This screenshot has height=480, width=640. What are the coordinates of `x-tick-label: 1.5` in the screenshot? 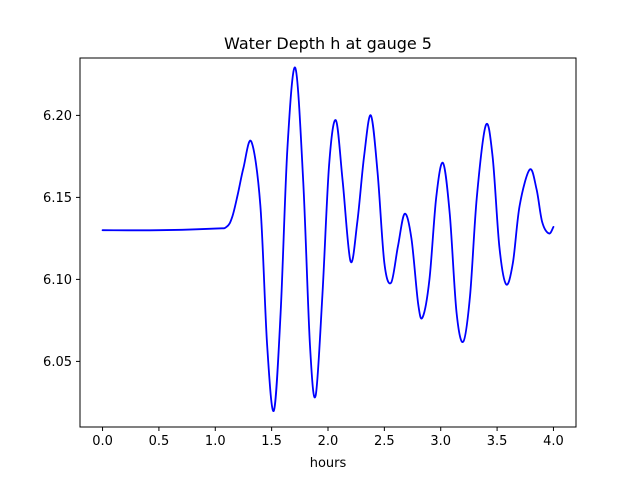 It's located at (271, 441).